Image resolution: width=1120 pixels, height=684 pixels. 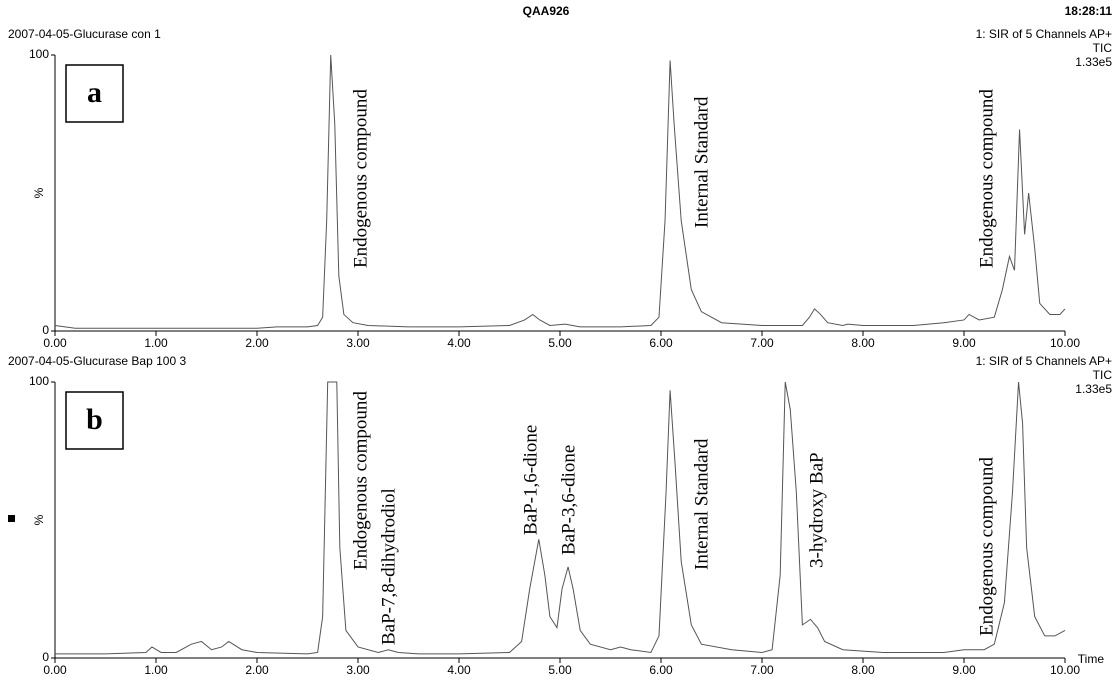 I want to click on peak-annotation: BaP-3,6-dione, so click(x=568, y=500).